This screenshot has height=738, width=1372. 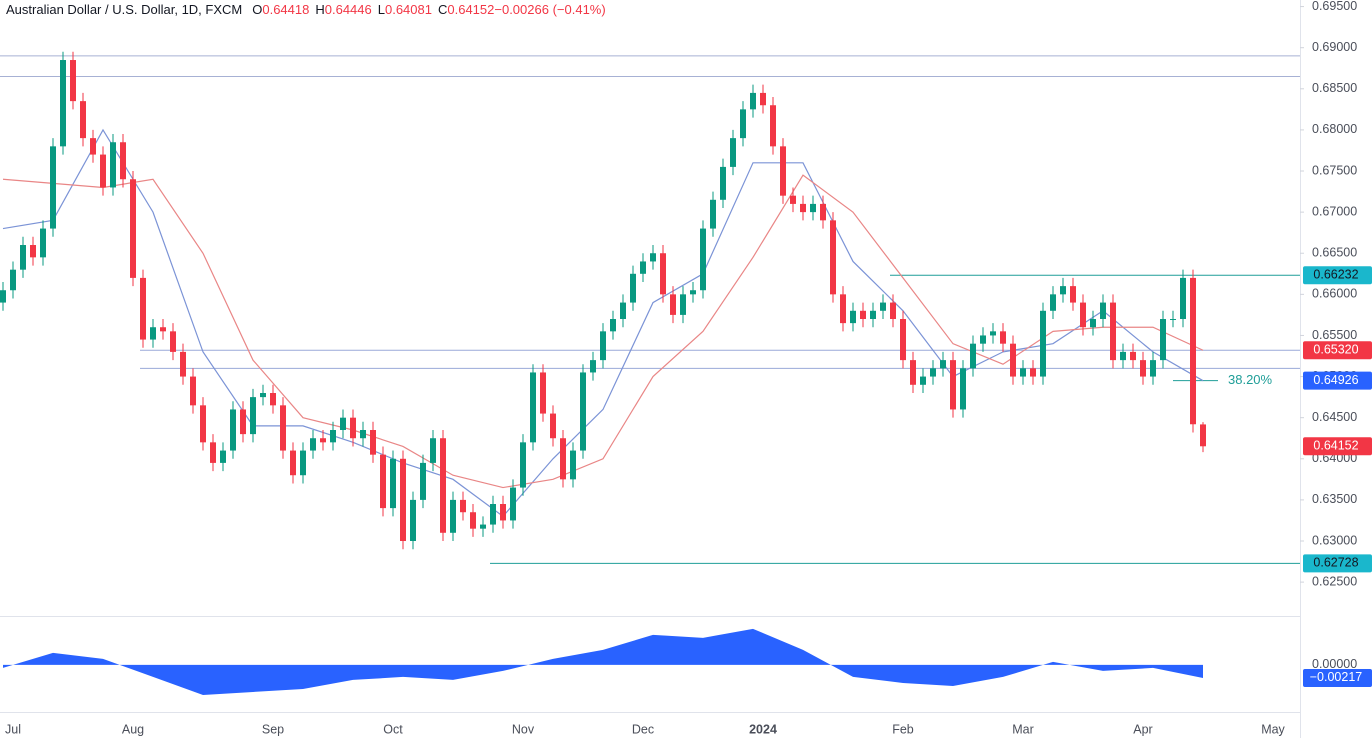 What do you see at coordinates (643, 729) in the screenshot?
I see `x-tick-label: Dec` at bounding box center [643, 729].